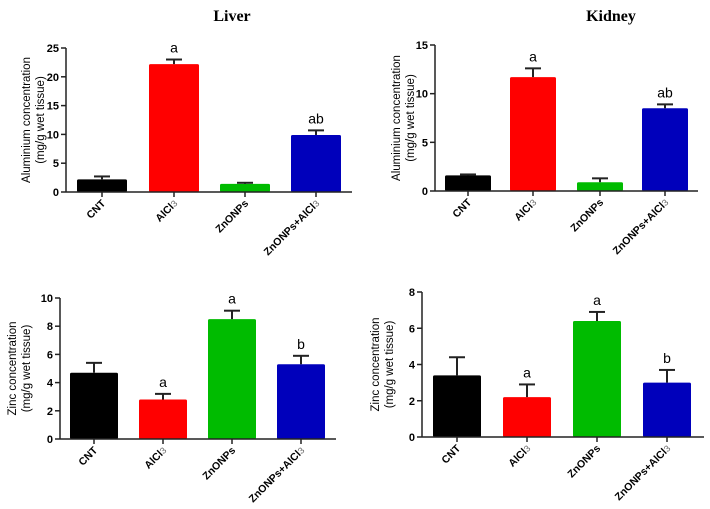  Describe the element at coordinates (231, 16) in the screenshot. I see `liver-title: Liver` at that location.